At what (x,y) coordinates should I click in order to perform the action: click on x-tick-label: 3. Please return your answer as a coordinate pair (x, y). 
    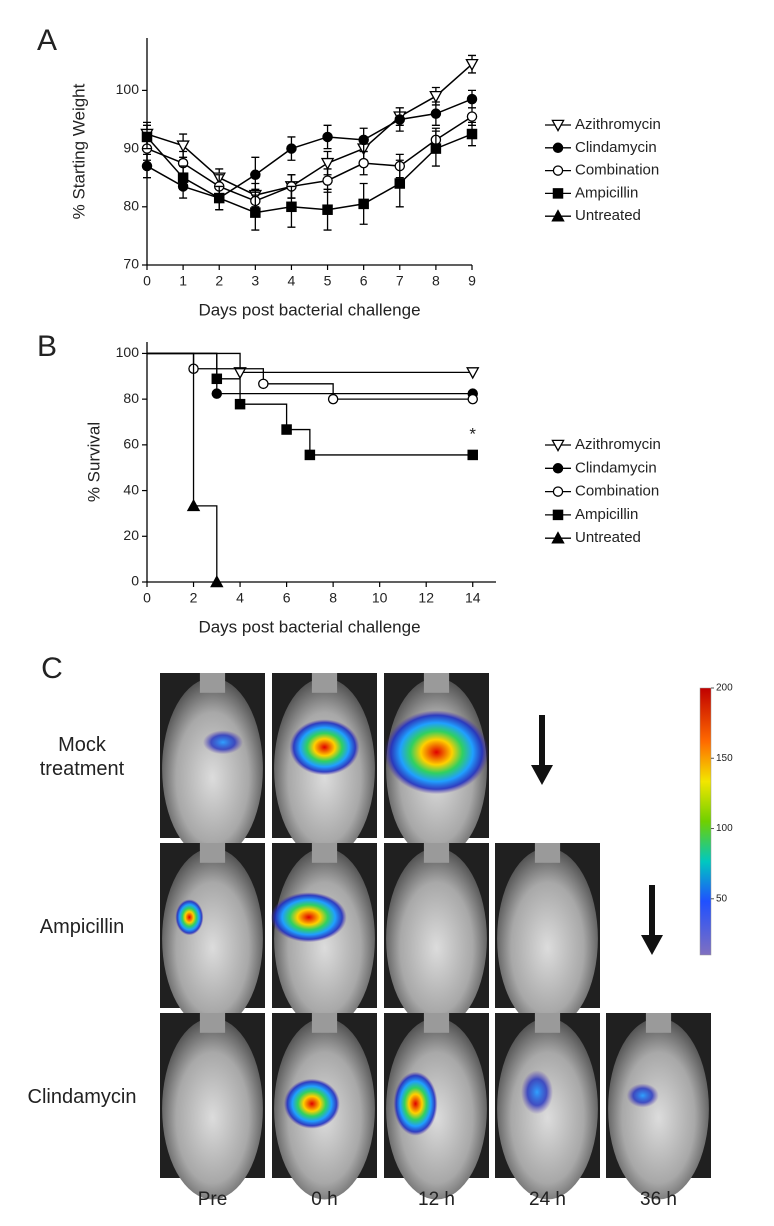
    Looking at the image, I should click on (255, 281).